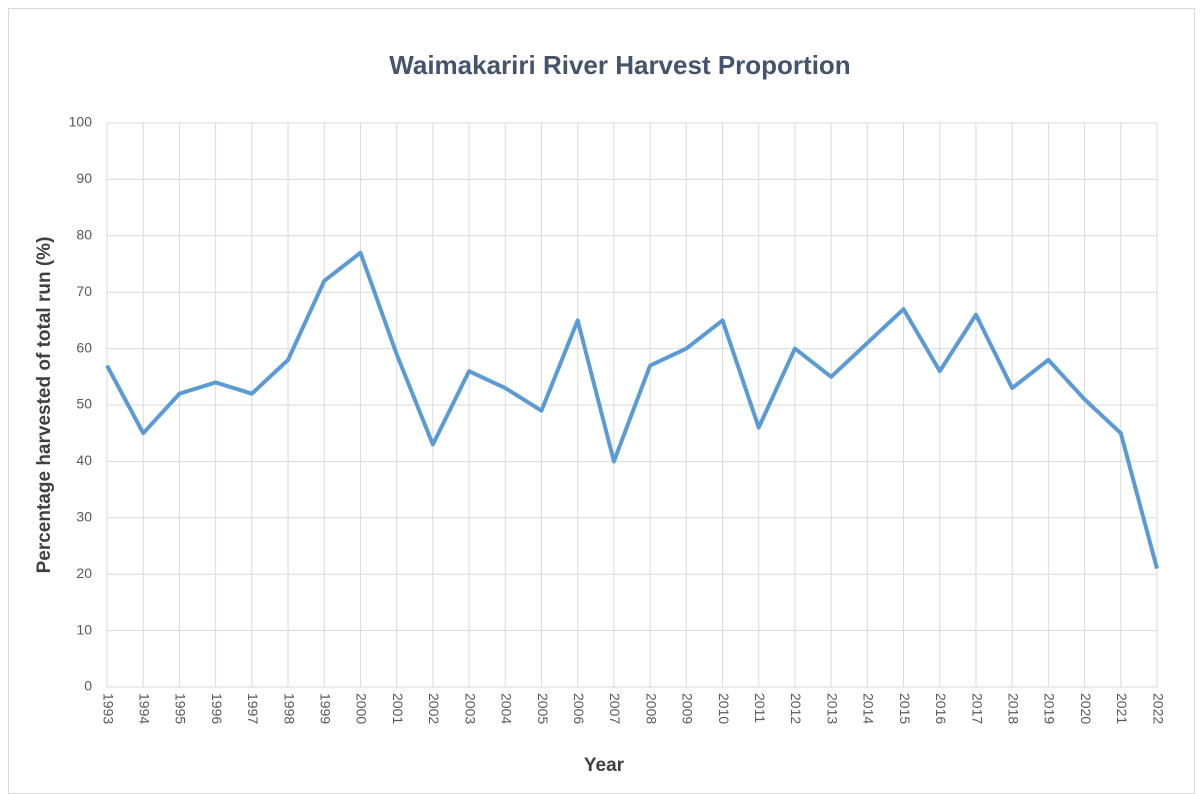 The height and width of the screenshot is (794, 1203). I want to click on x-tick-label: 1994, so click(145, 708).